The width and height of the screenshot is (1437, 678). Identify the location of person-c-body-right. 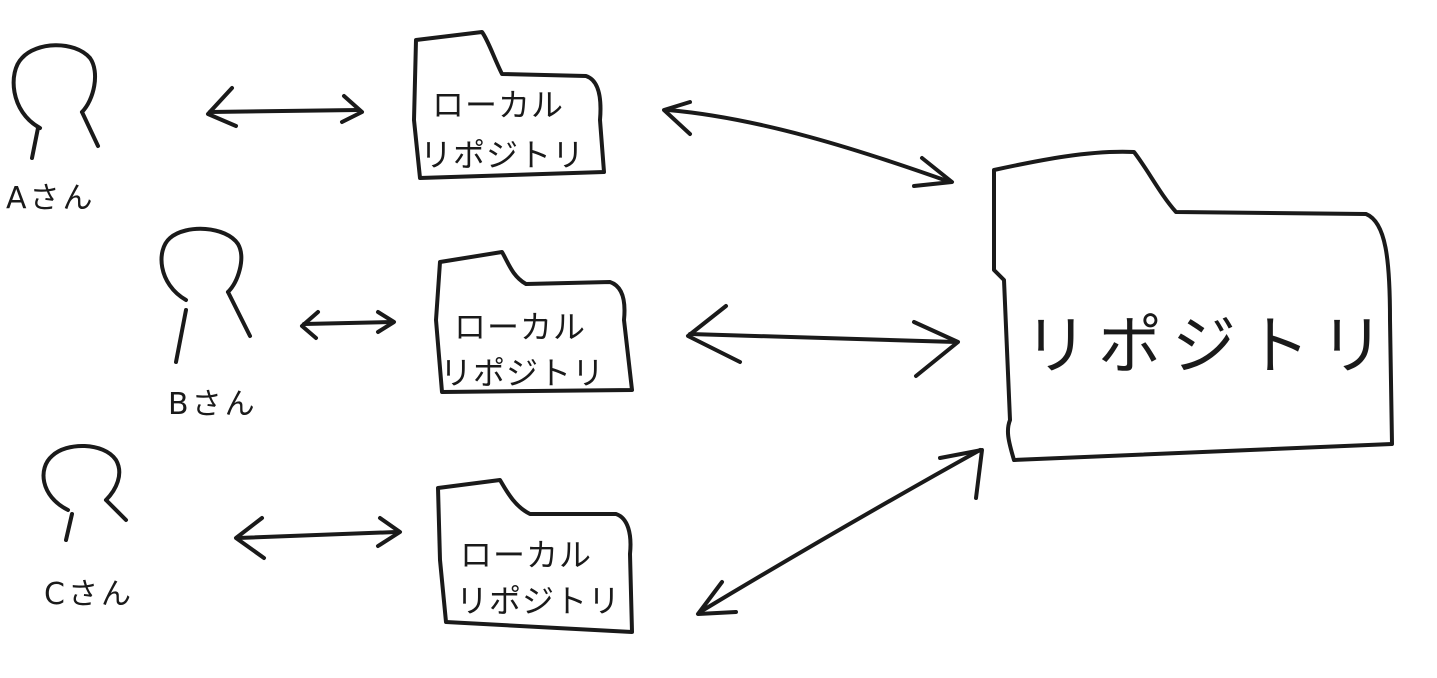
(116, 510).